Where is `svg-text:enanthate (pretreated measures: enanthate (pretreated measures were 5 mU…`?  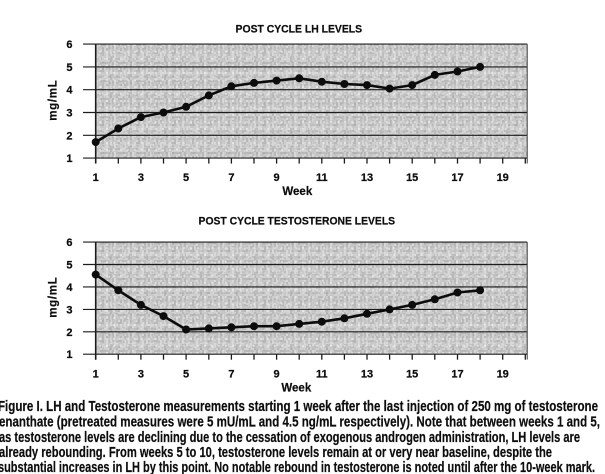
svg-text:enanthate (pretreated measures: enanthate (pretreated measures were 5 mU… is located at coordinates (300, 422).